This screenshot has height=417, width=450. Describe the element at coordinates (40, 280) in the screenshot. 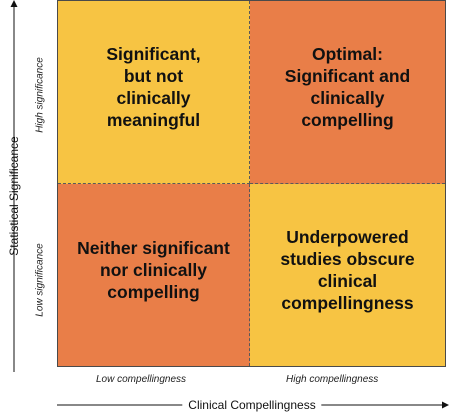

I see `y-tick-low-significance: Low significance` at that location.